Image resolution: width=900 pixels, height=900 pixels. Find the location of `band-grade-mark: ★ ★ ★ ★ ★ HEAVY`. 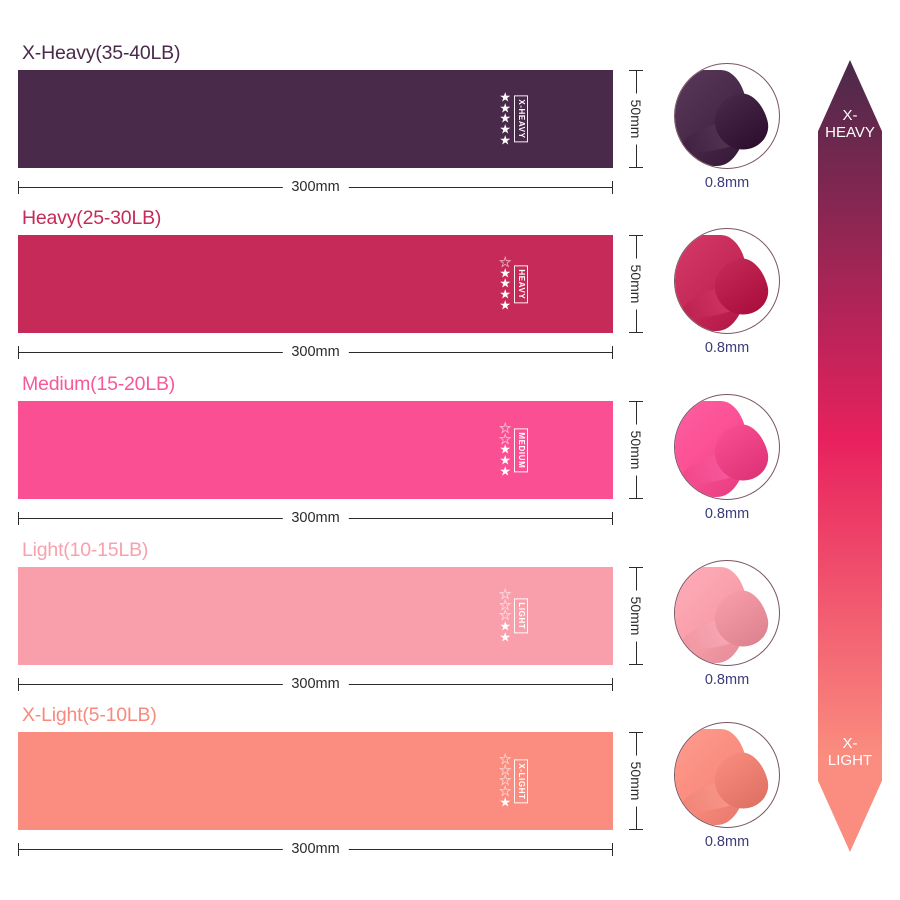

band-grade-mark: ★ ★ ★ ★ ★ HEAVY is located at coordinates (513, 283).